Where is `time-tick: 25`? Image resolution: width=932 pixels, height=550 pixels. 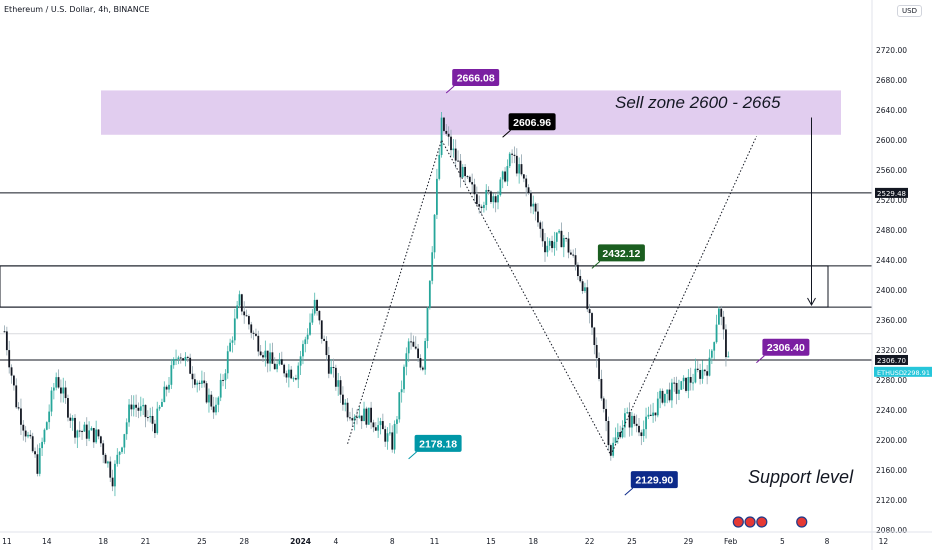
time-tick: 25 is located at coordinates (202, 541).